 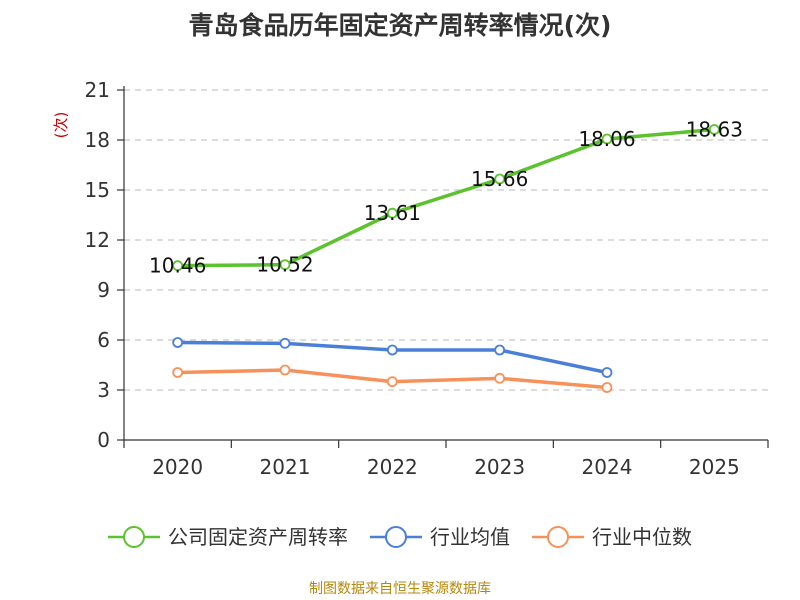 I want to click on legend-layer: 公司固定资产周转率 行业均值 行业中位数, so click(x=400, y=537).